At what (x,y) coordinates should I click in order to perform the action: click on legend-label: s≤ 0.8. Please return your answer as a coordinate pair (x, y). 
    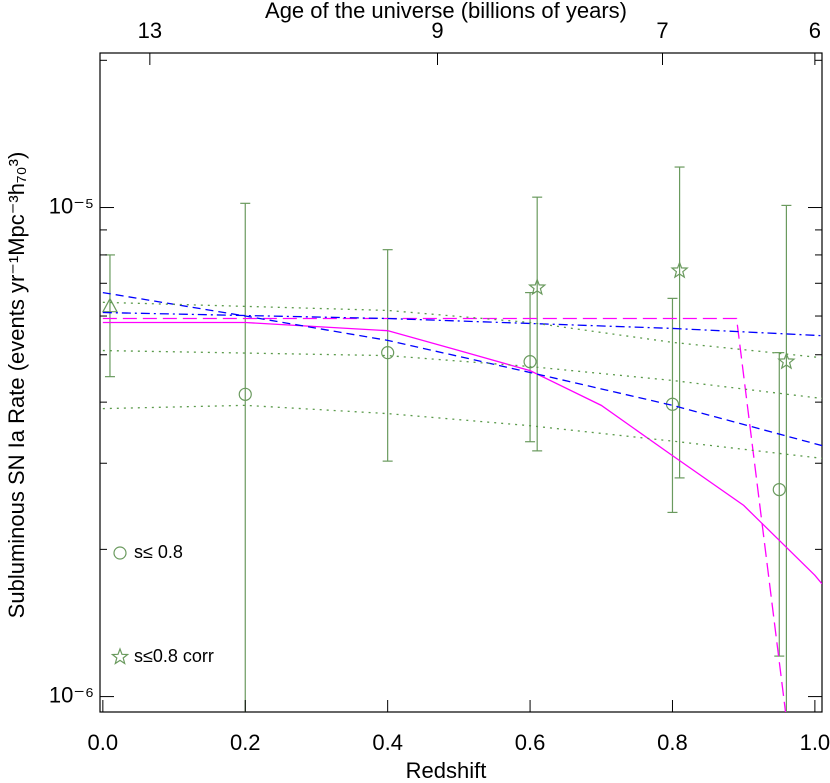
    Looking at the image, I should click on (158, 552).